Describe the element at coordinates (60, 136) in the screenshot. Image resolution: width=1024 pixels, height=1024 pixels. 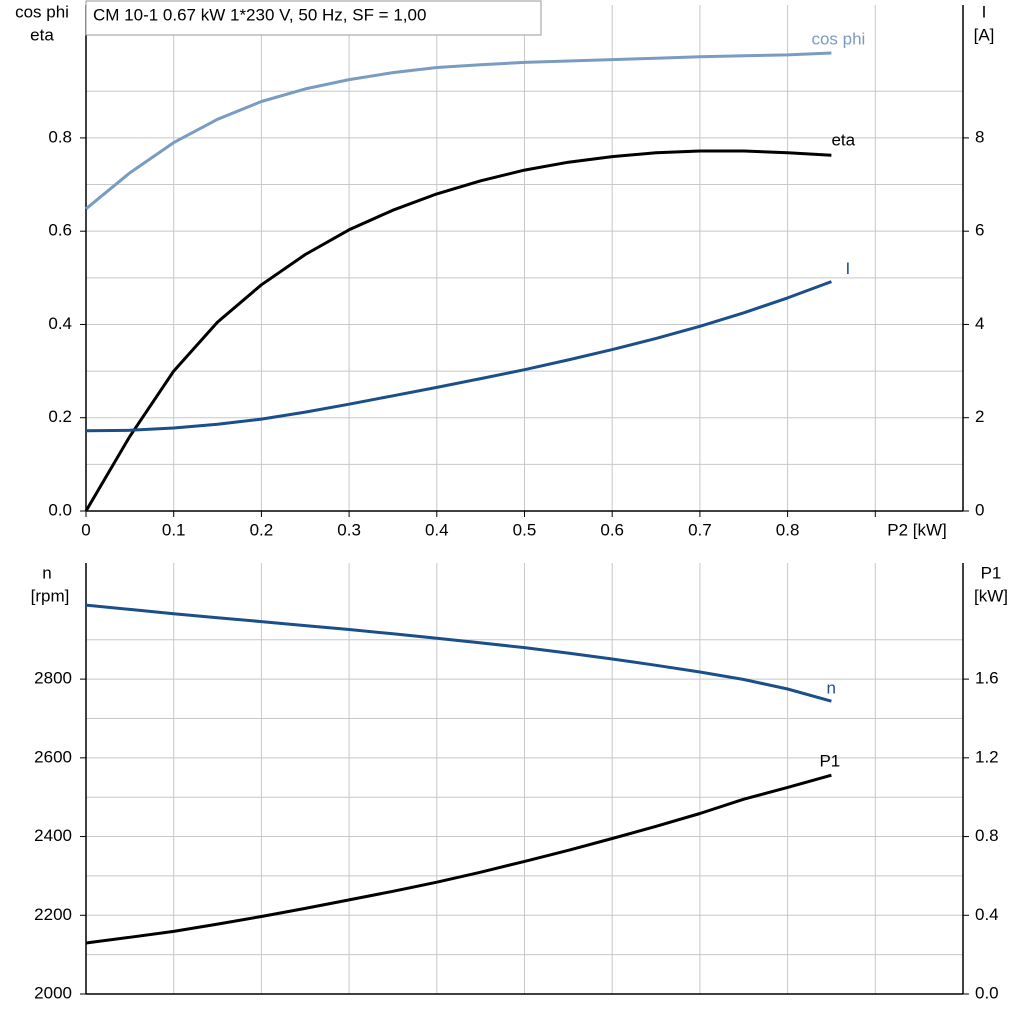
I see `y-tick-label: 0.8` at that location.